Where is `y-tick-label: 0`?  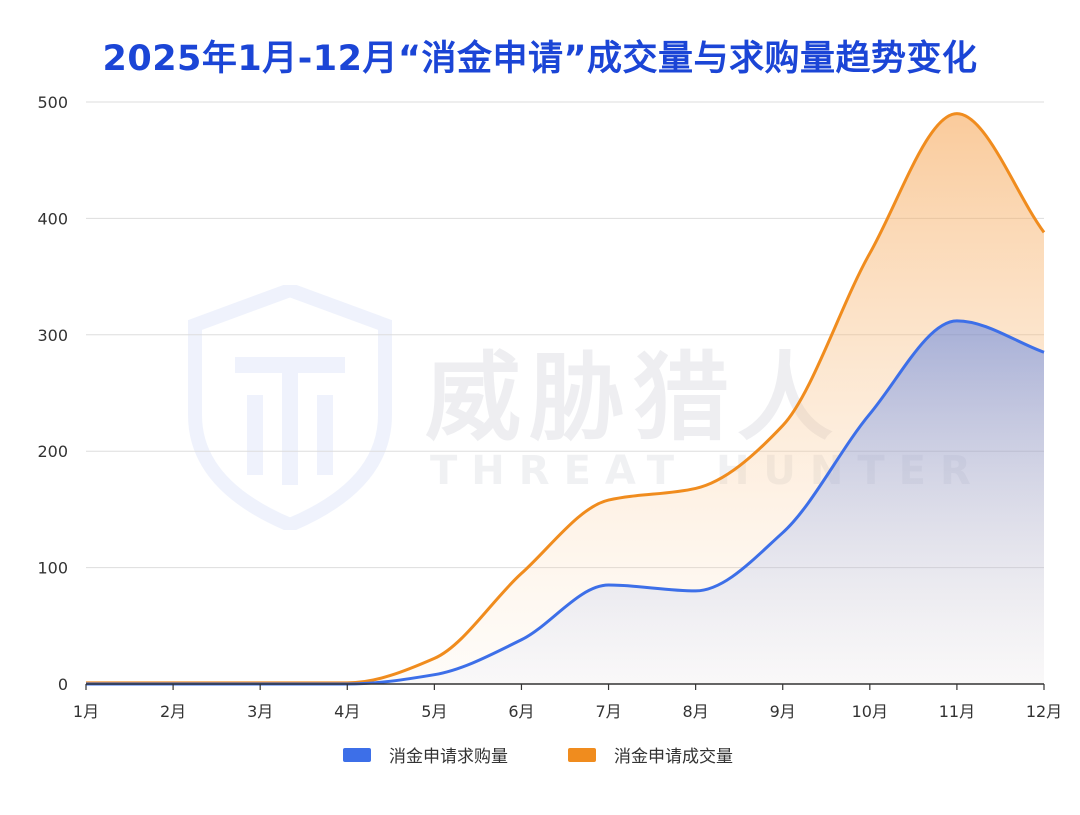 y-tick-label: 0 is located at coordinates (63, 684).